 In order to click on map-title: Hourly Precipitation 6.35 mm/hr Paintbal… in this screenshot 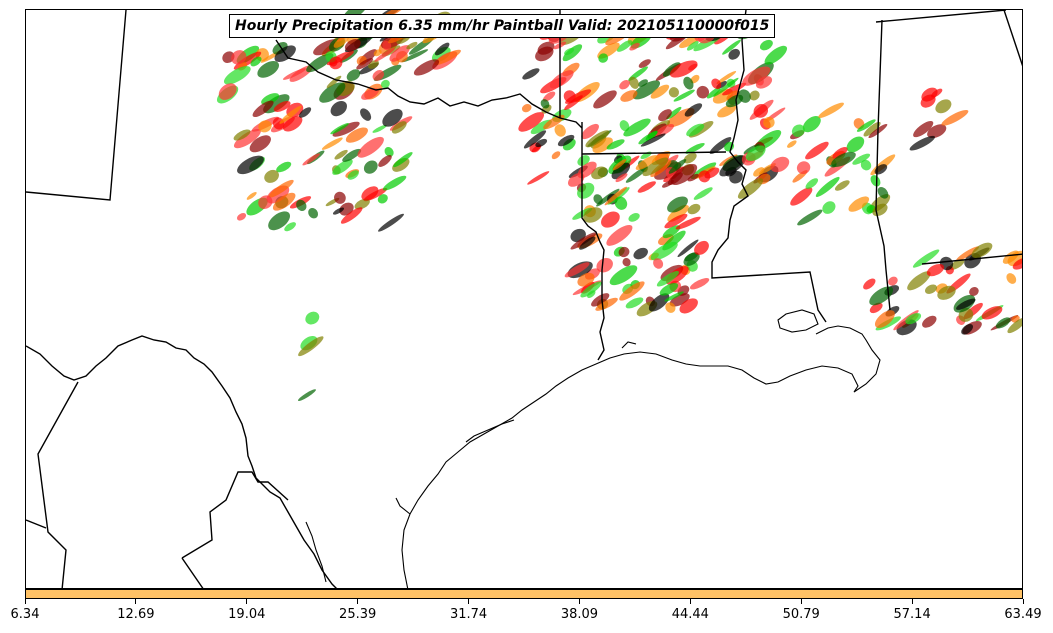, I will do `click(502, 26)`.